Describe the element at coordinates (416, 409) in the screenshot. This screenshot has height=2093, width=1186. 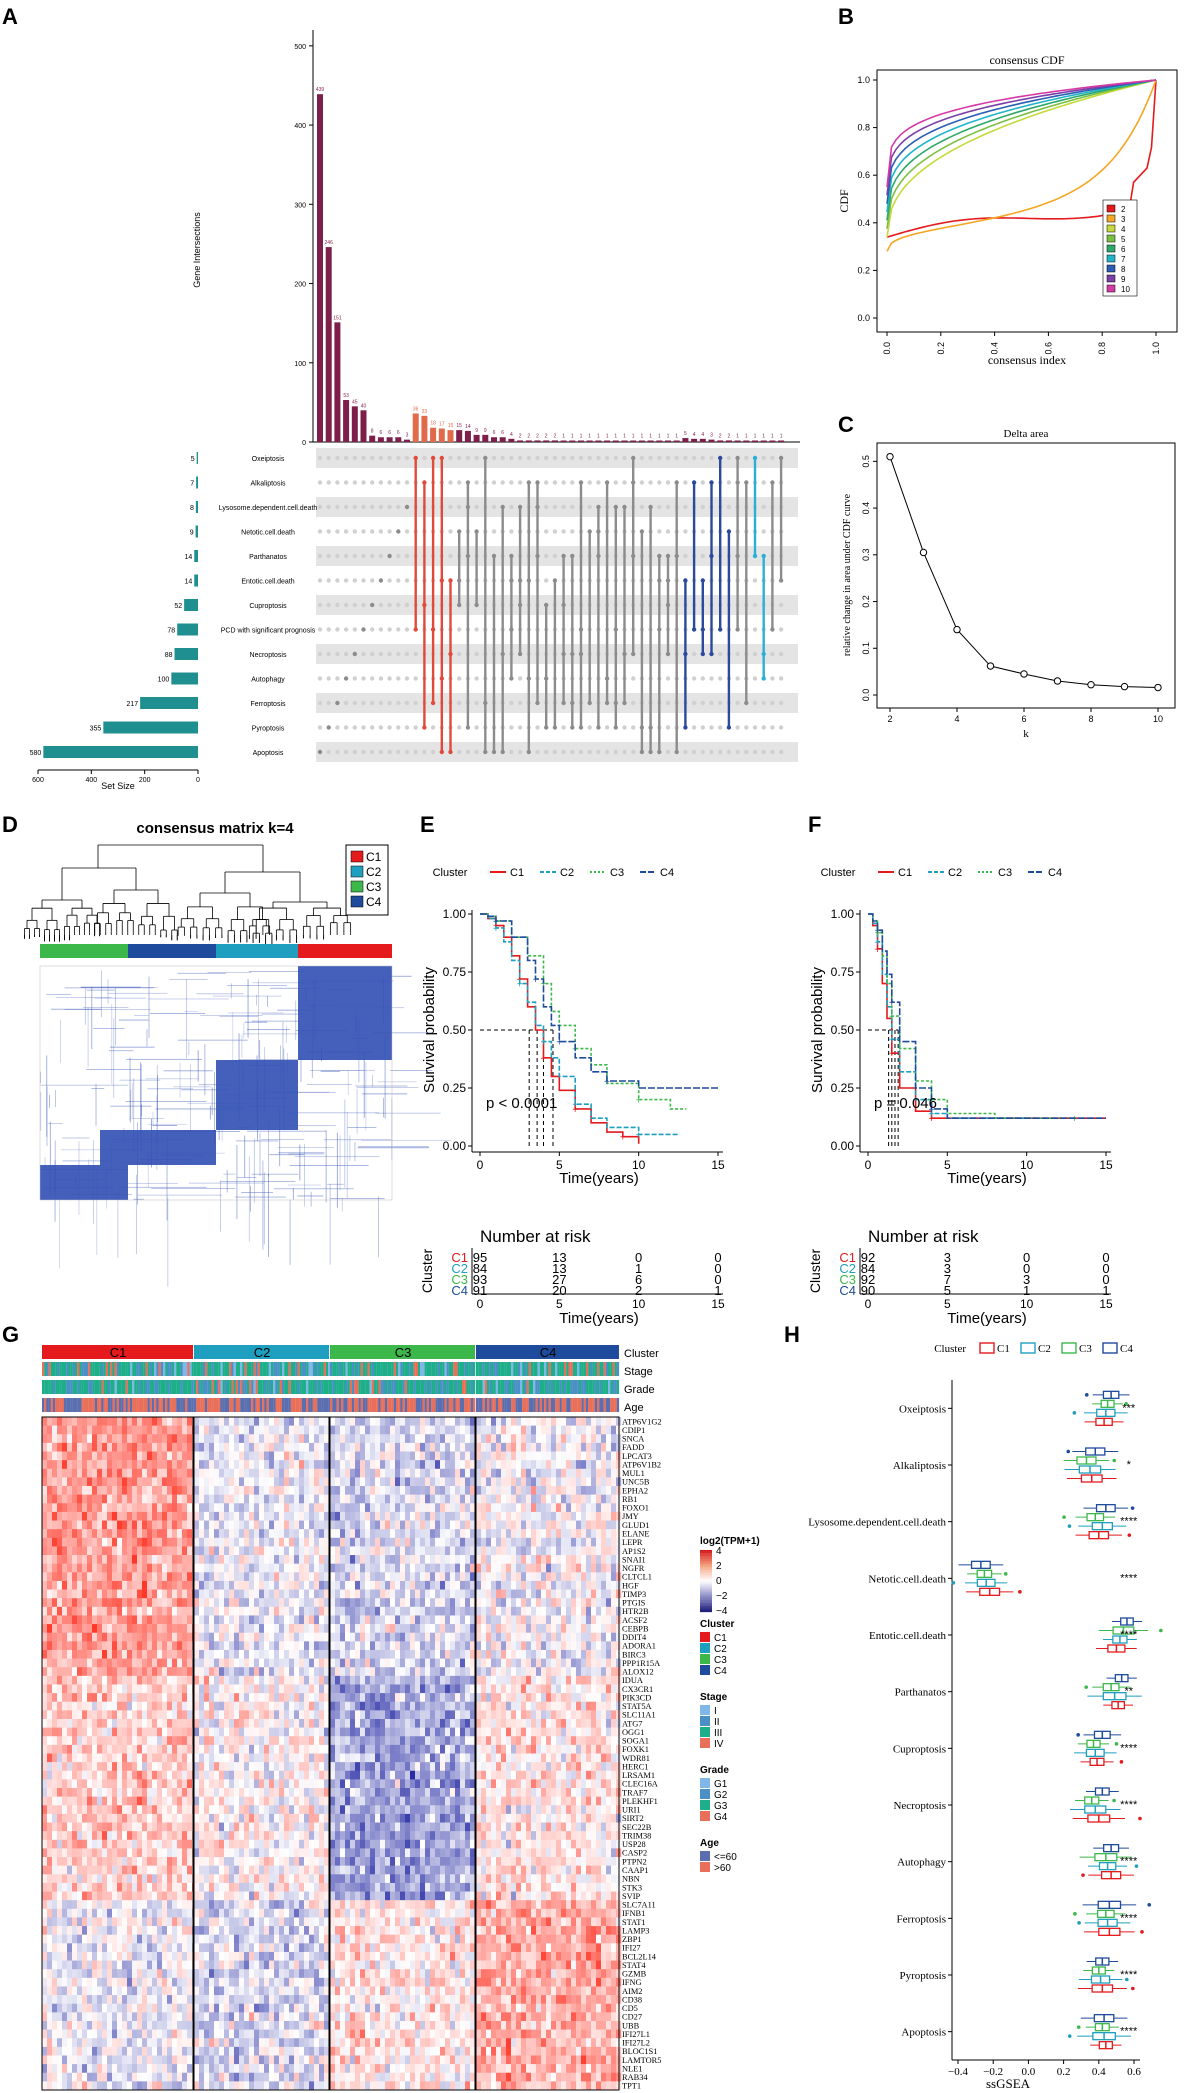
I see `panel-a-bar-label: 36` at that location.